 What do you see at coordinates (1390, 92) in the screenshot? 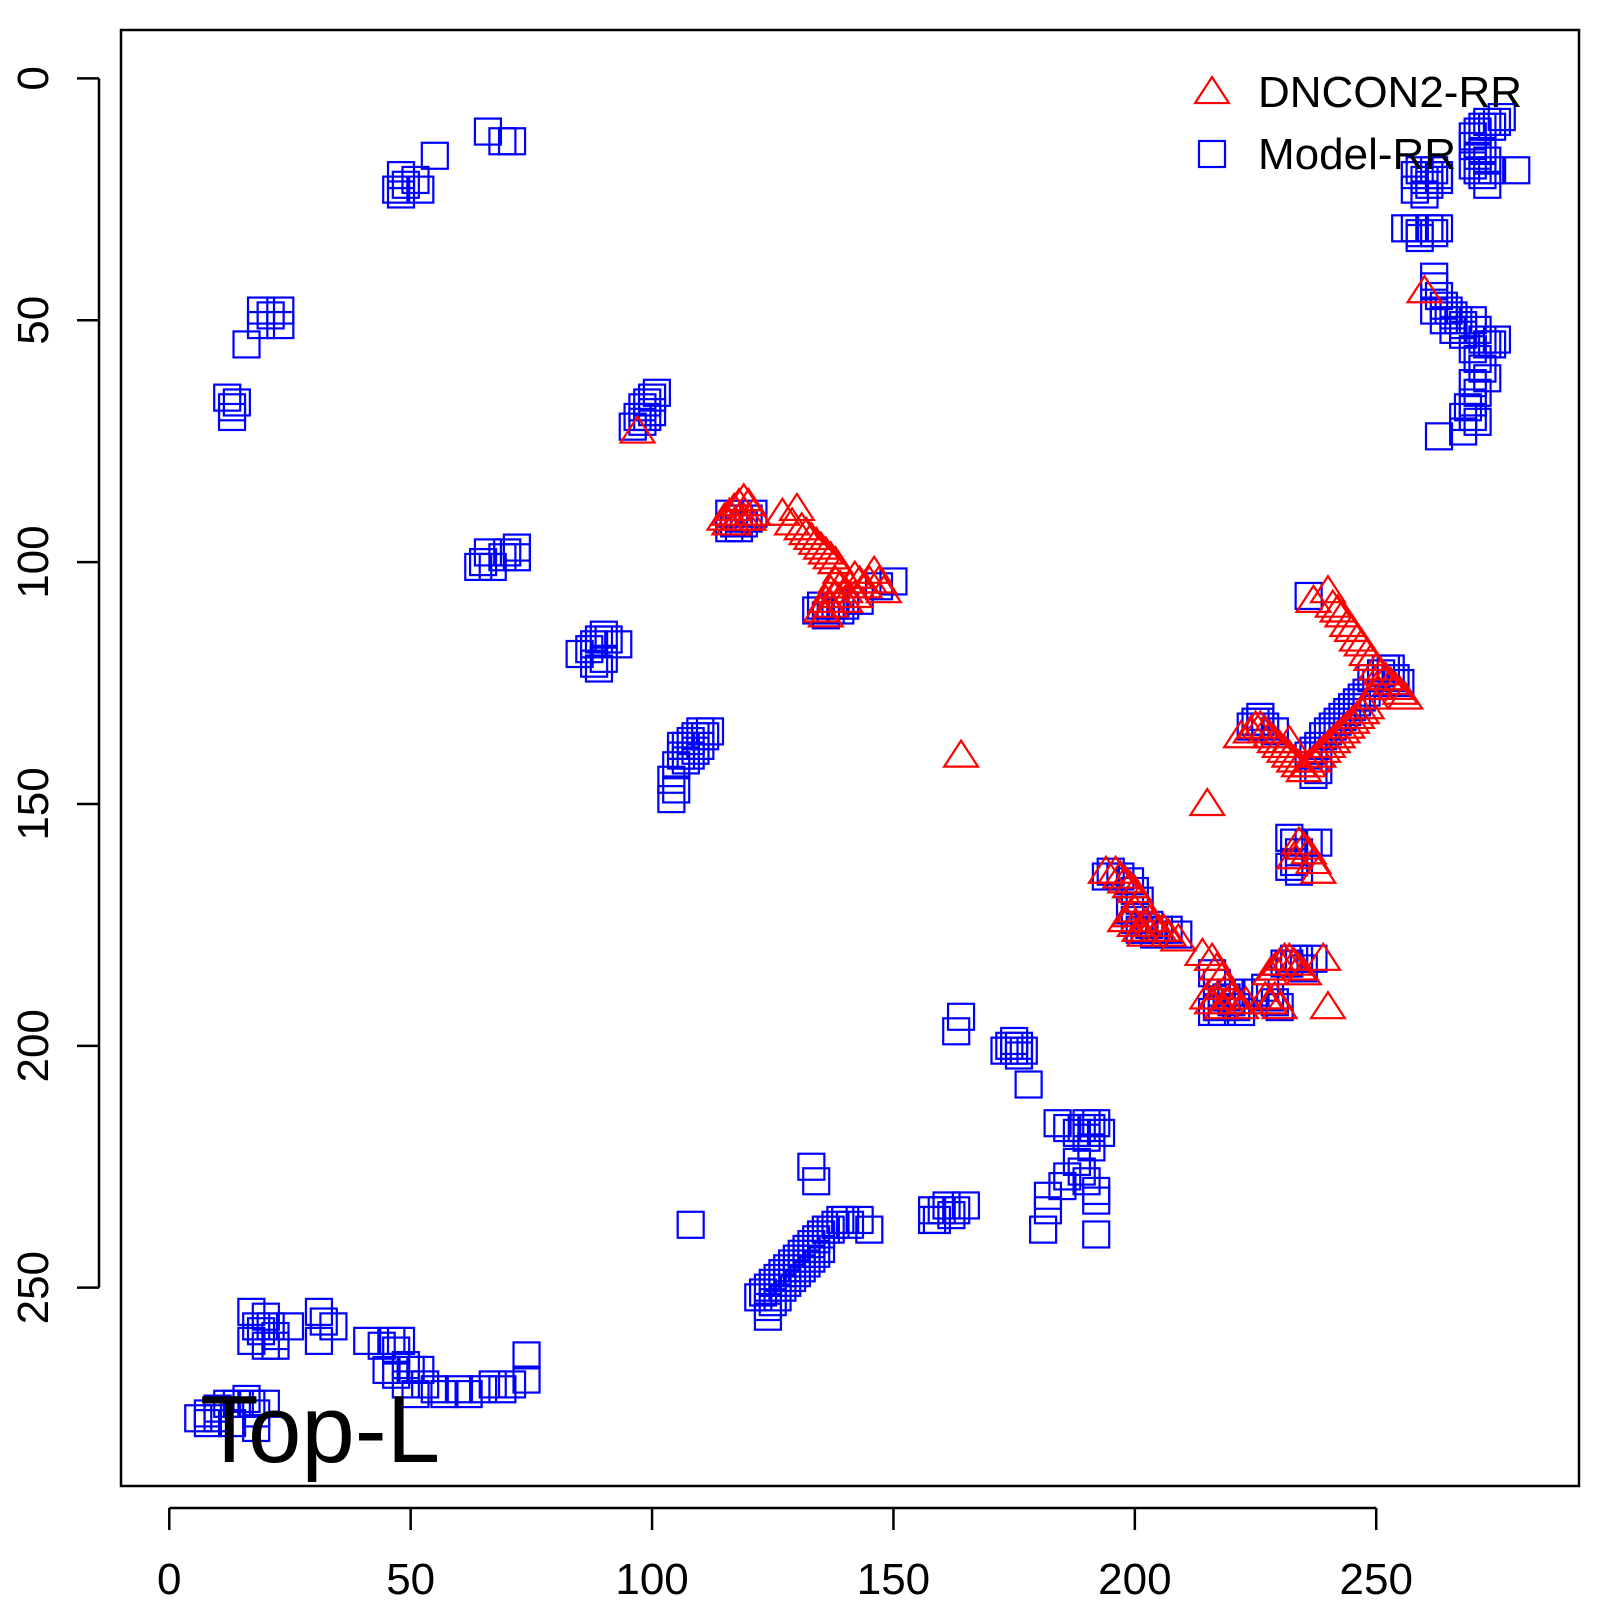
I see `legend-label: DNCON2-RR` at bounding box center [1390, 92].